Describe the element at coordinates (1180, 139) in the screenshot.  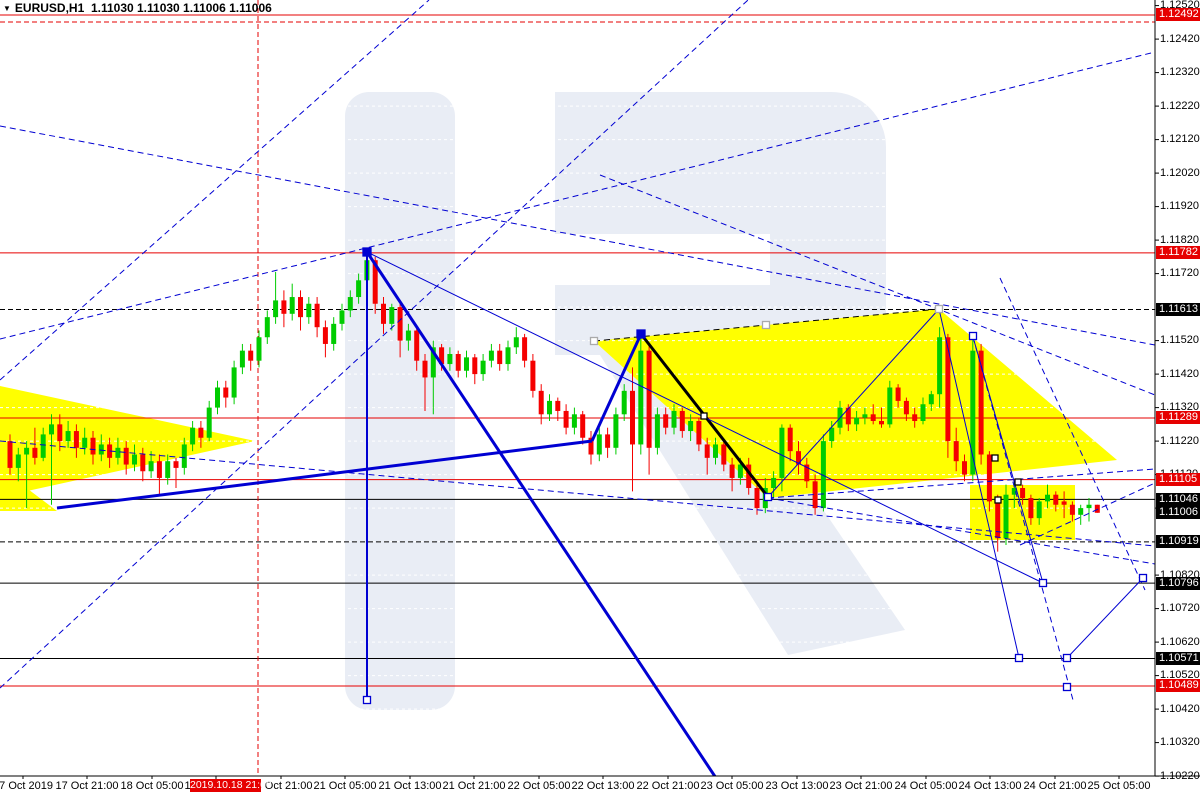
I see `price-tick-label: 1.12120` at that location.